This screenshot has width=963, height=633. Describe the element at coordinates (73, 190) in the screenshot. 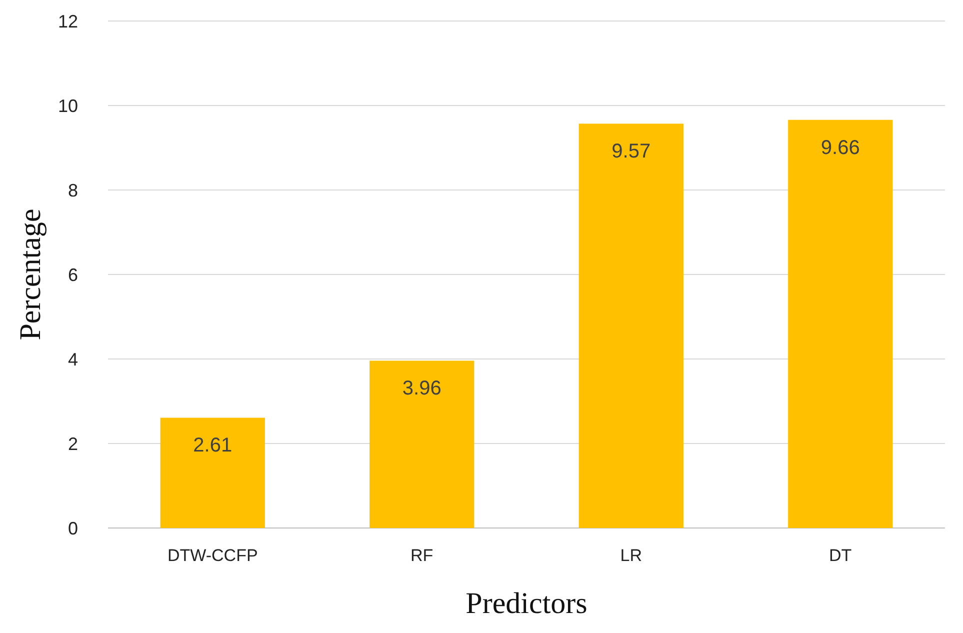

I see `y-tick-label: 8` at that location.